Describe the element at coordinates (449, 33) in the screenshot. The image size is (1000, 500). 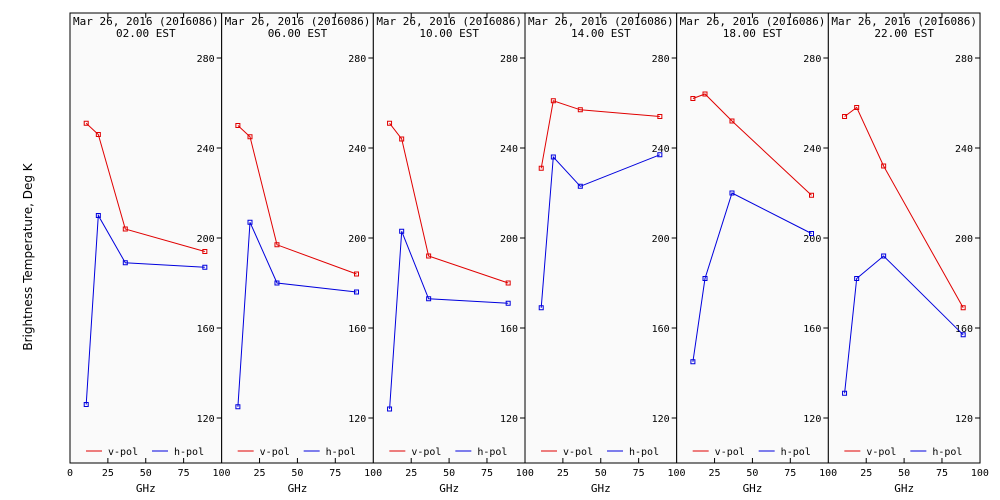
I see `panel-time: 10.00 EST` at that location.